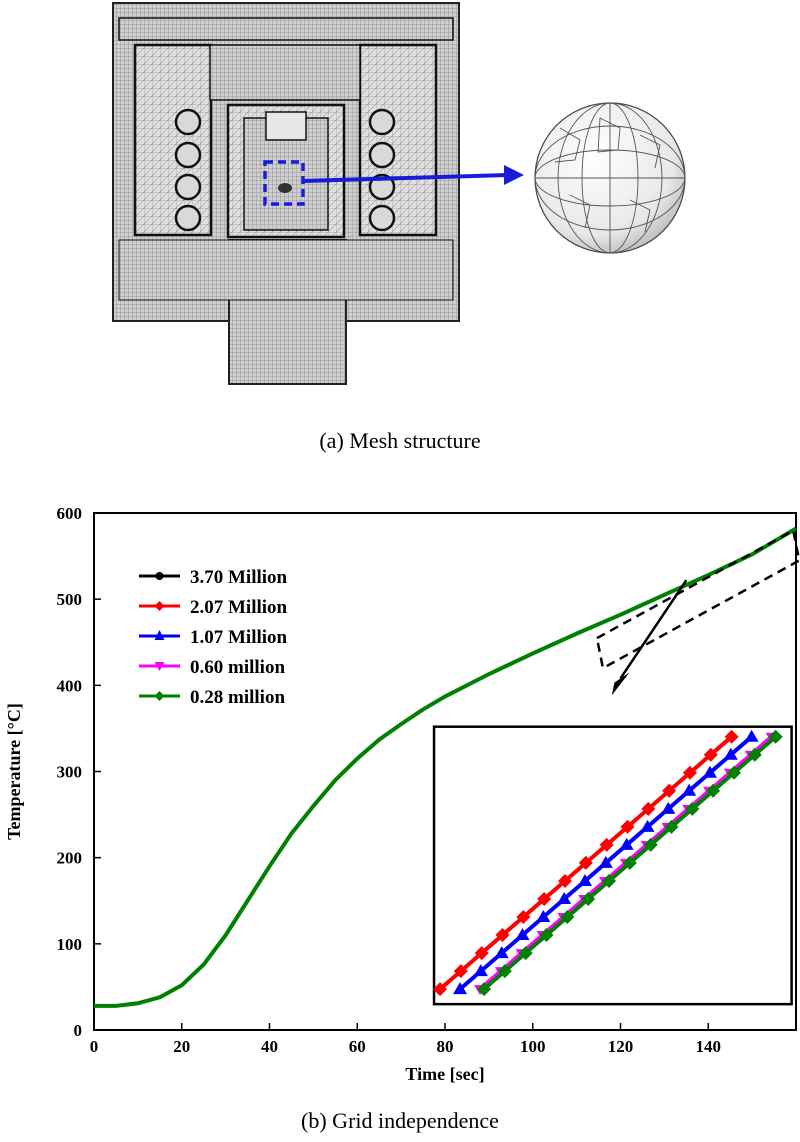 This screenshot has height=1142, width=800. What do you see at coordinates (70, 944) in the screenshot?
I see `y-tick-label: 100` at bounding box center [70, 944].